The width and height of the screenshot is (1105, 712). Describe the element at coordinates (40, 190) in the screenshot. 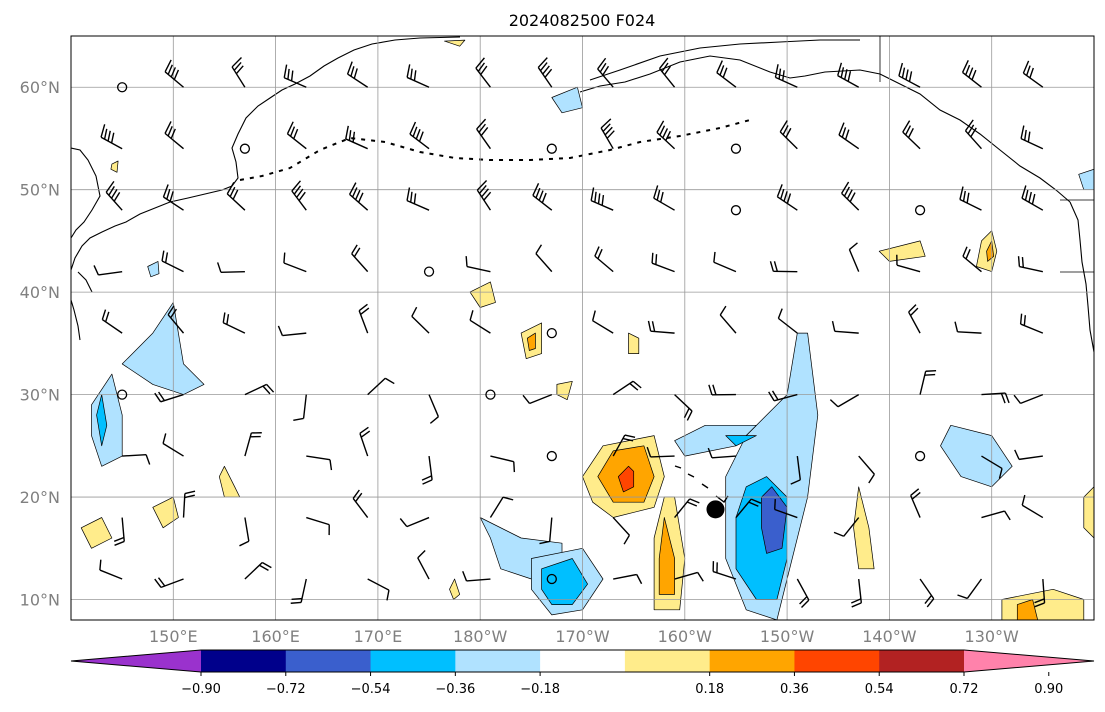

I see `lat-tick-label: 50°N` at that location.